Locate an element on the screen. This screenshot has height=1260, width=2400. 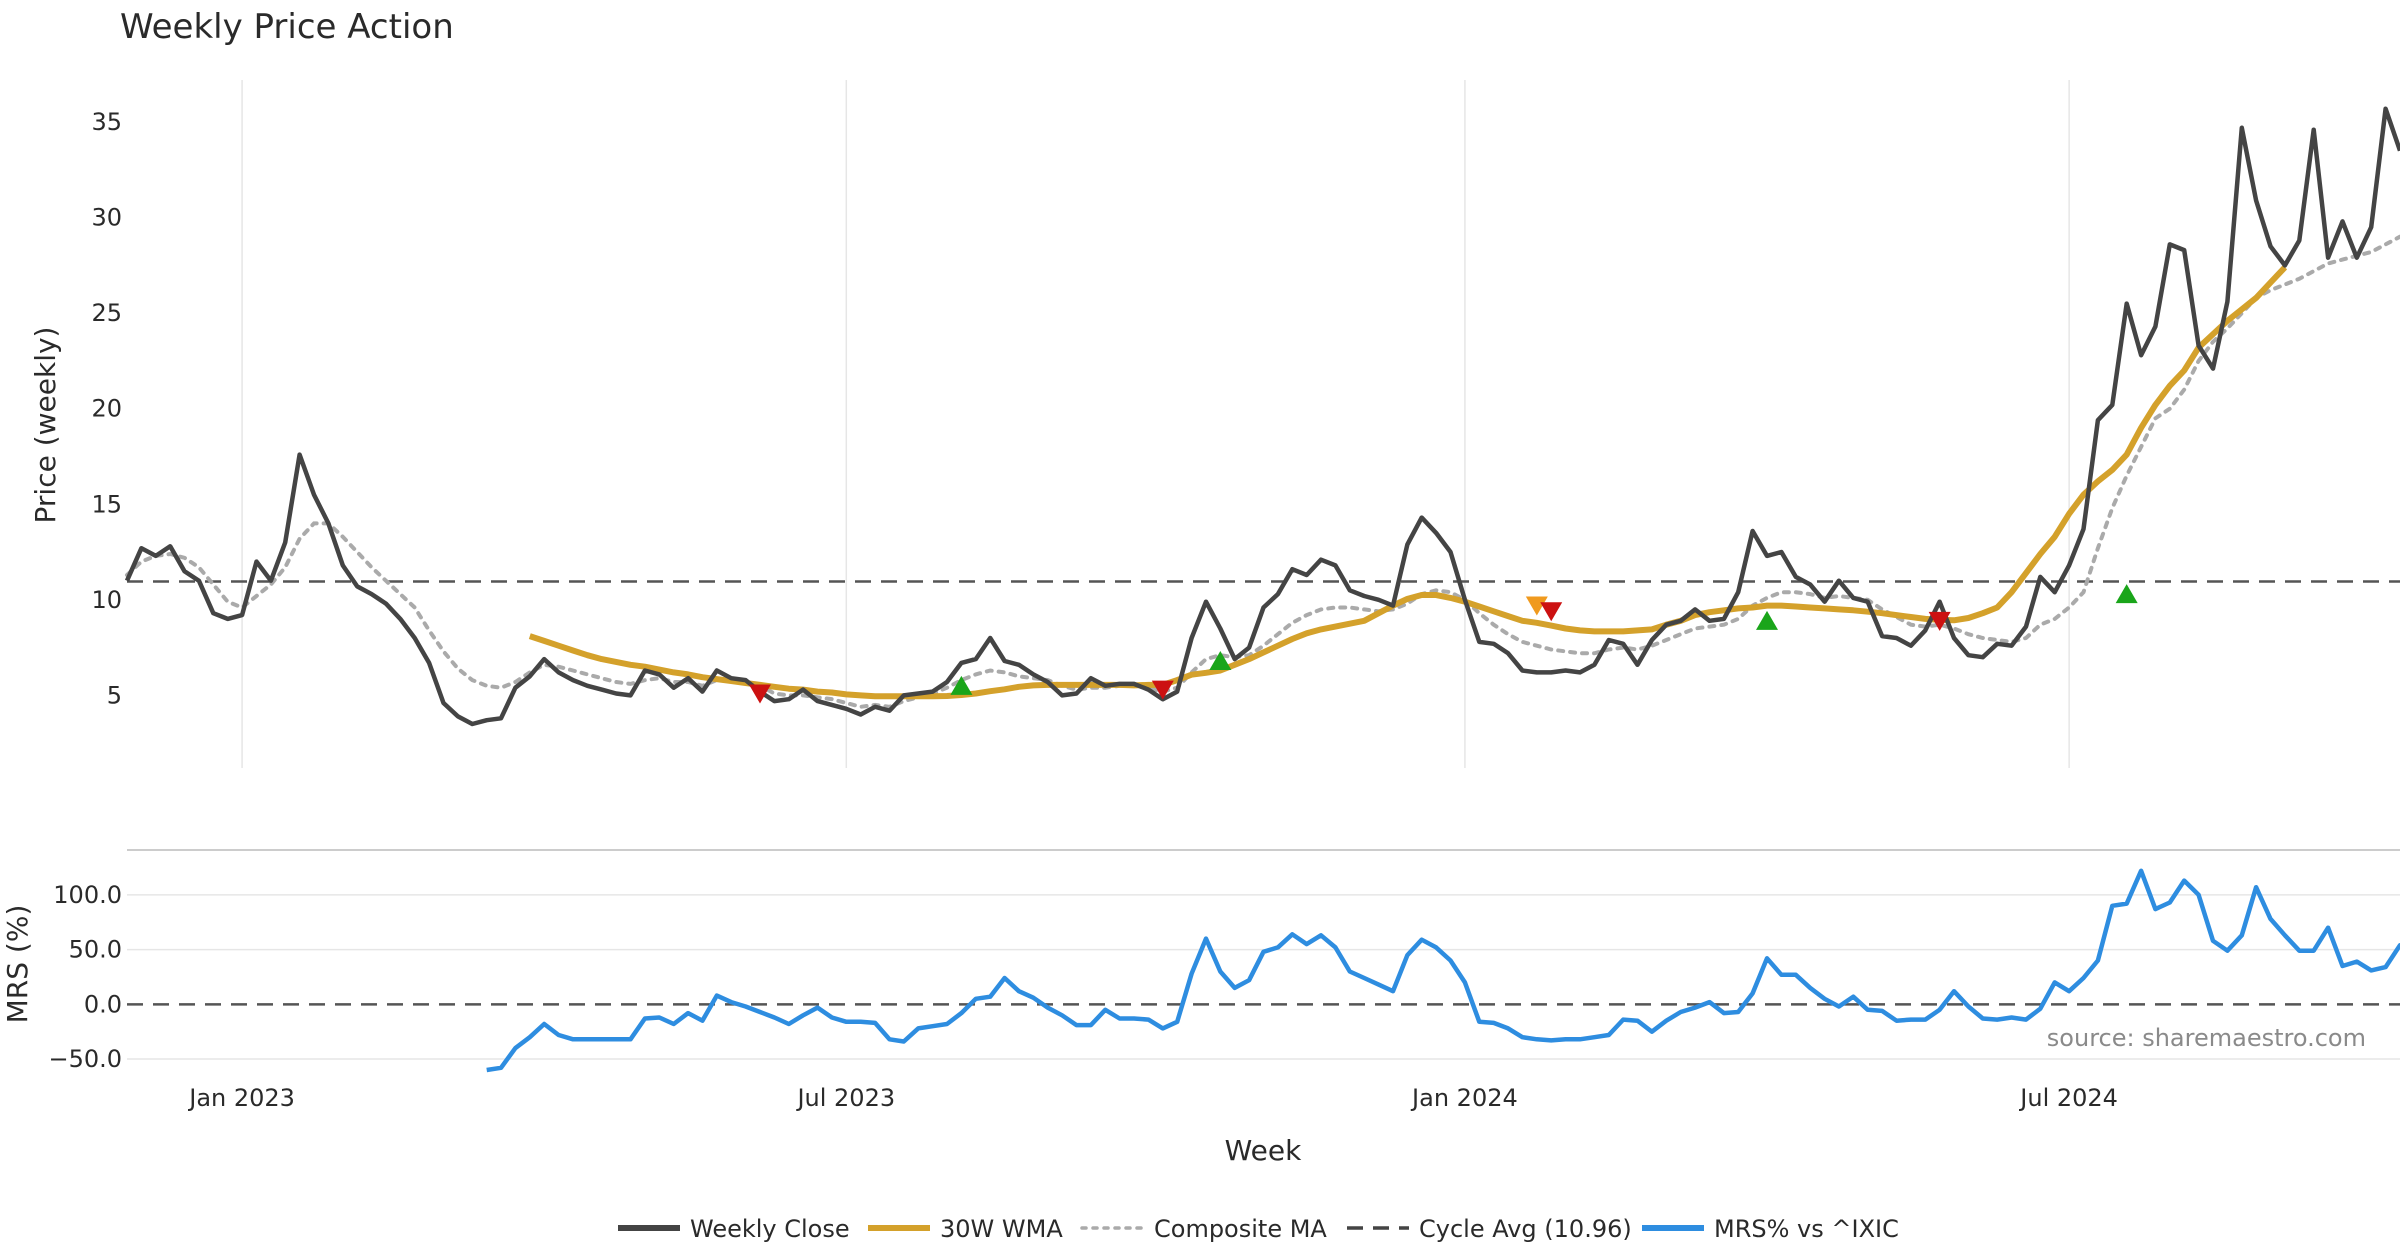
price-y-ticks: 5 10 15 20 25 30 35 is located at coordinates (106, 408).